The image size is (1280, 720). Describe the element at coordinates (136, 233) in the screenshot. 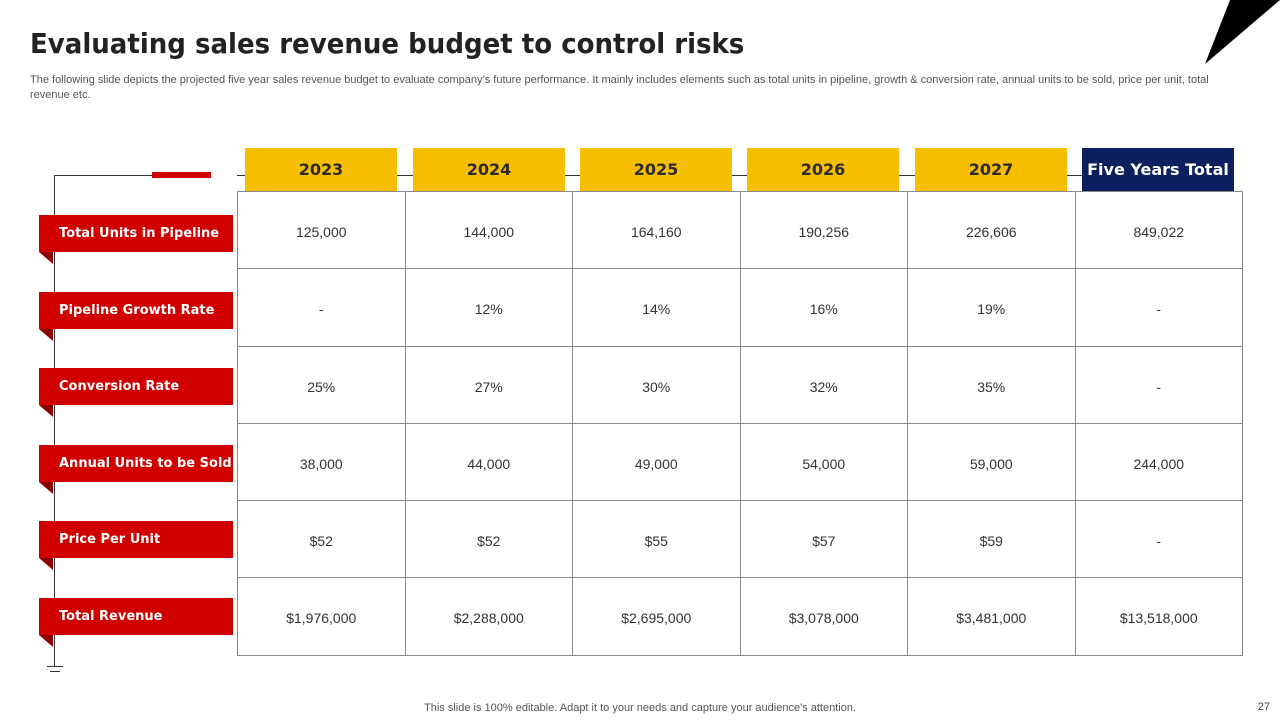

I see `row-label-total-units: Total Units in Pipeline` at that location.